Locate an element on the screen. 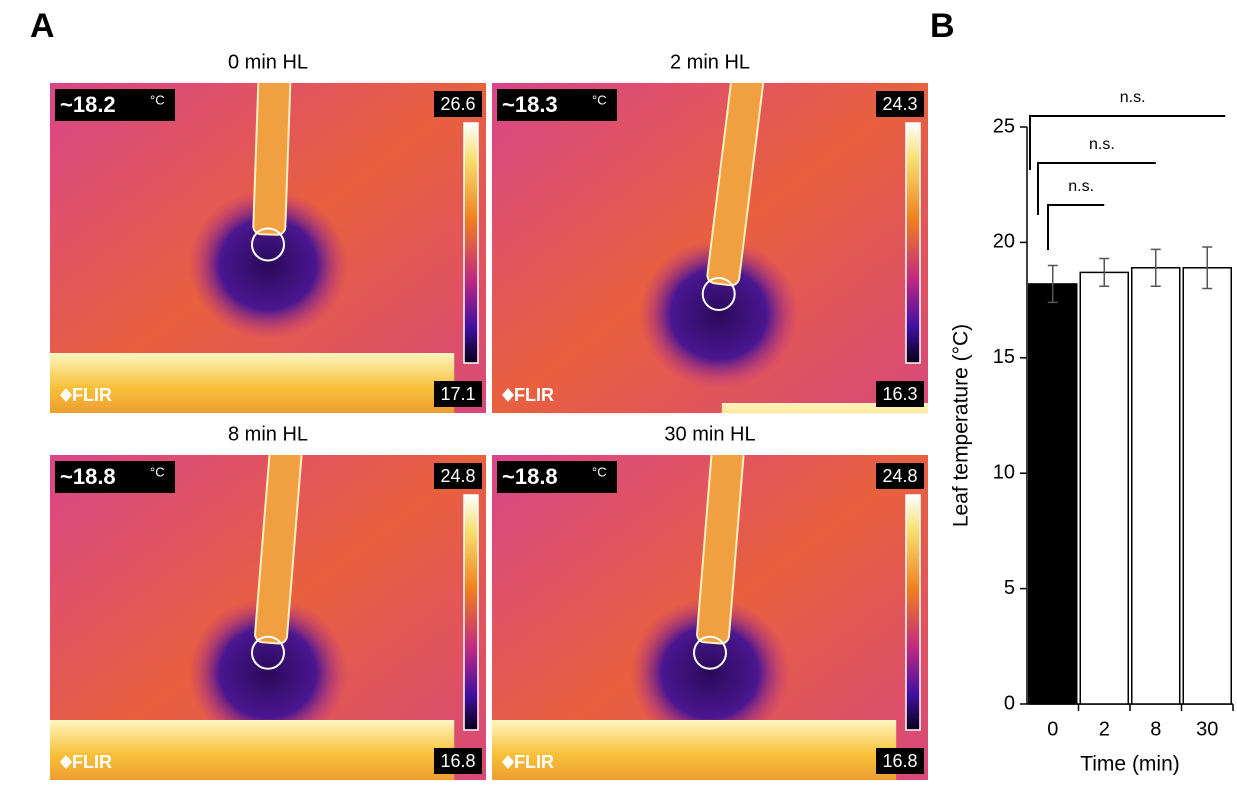 The image size is (1237, 791). y-tick-label: 15 is located at coordinates (1004, 357).